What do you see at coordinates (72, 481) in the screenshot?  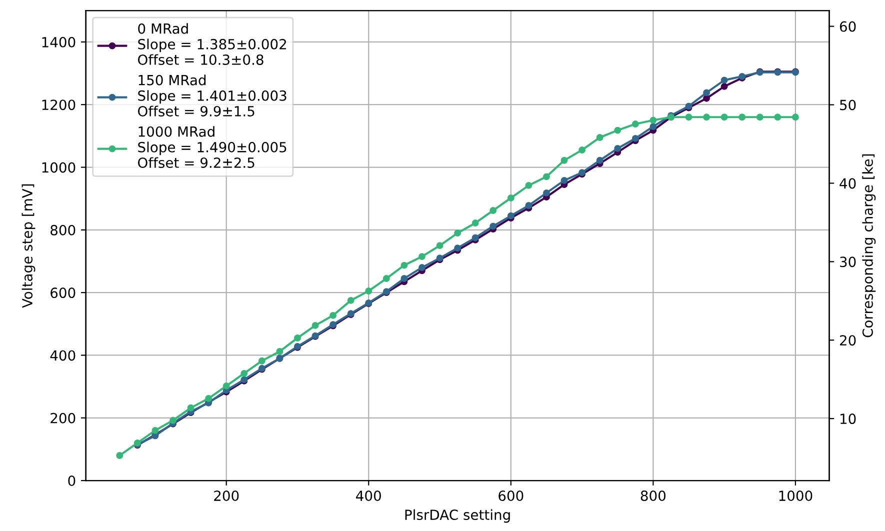 I see `y-tick-label: 0` at bounding box center [72, 481].